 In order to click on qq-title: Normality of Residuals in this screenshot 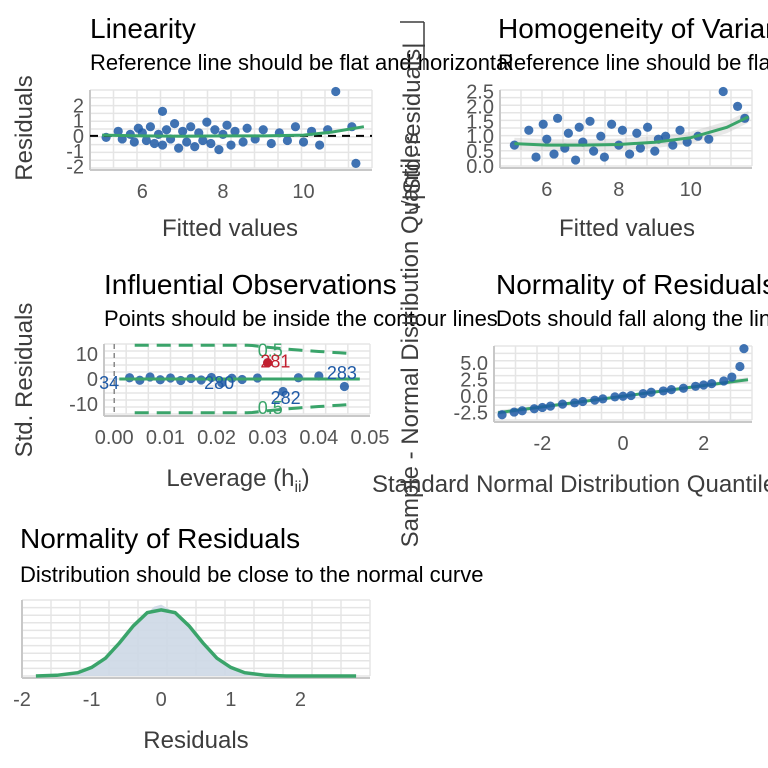, I will do `click(632, 284)`.